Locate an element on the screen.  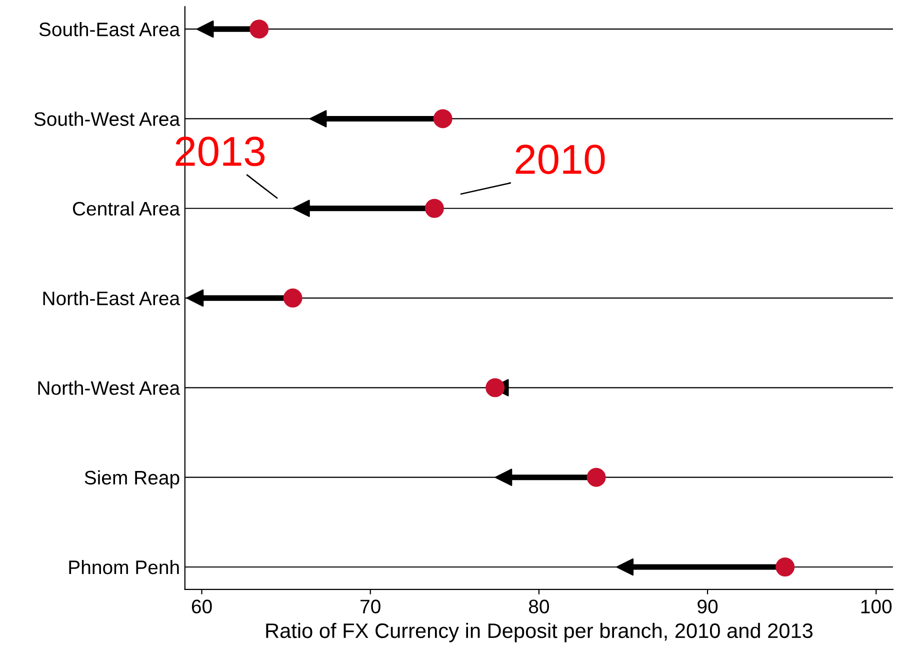
x-tick-label: 70 is located at coordinates (370, 607).